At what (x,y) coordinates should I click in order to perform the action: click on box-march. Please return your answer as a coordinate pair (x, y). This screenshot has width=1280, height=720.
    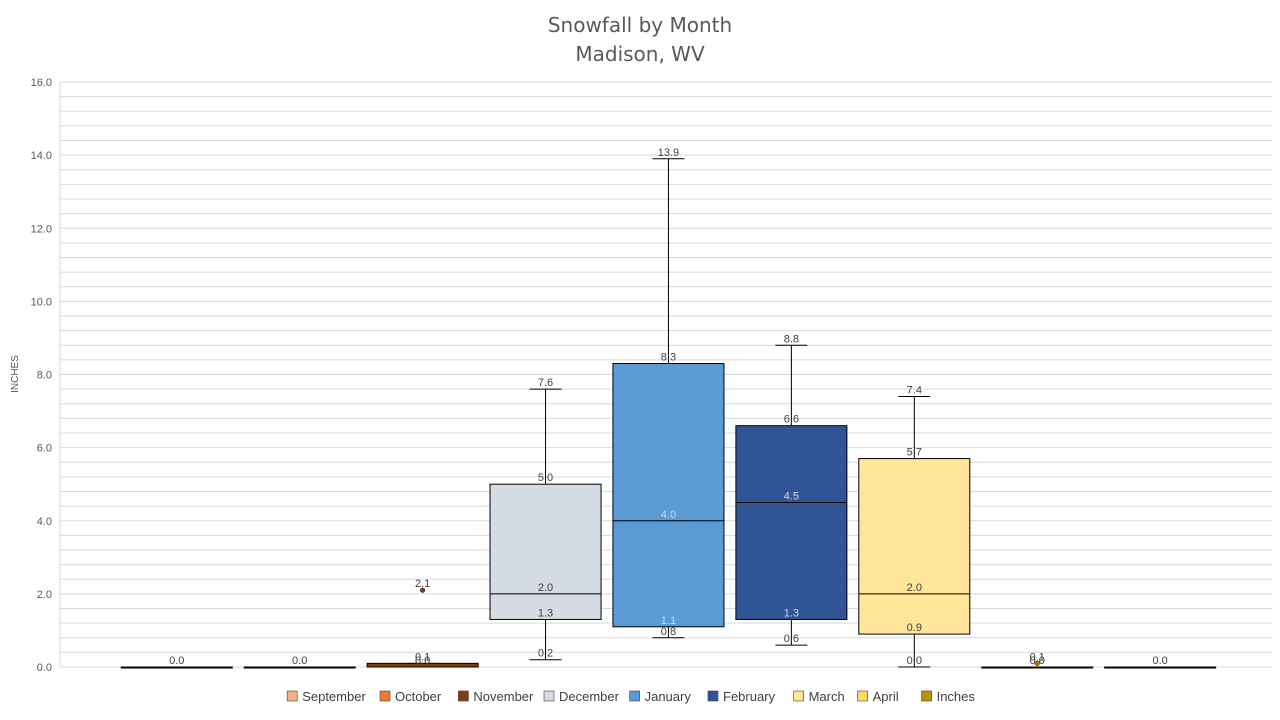
    Looking at the image, I should click on (914, 531).